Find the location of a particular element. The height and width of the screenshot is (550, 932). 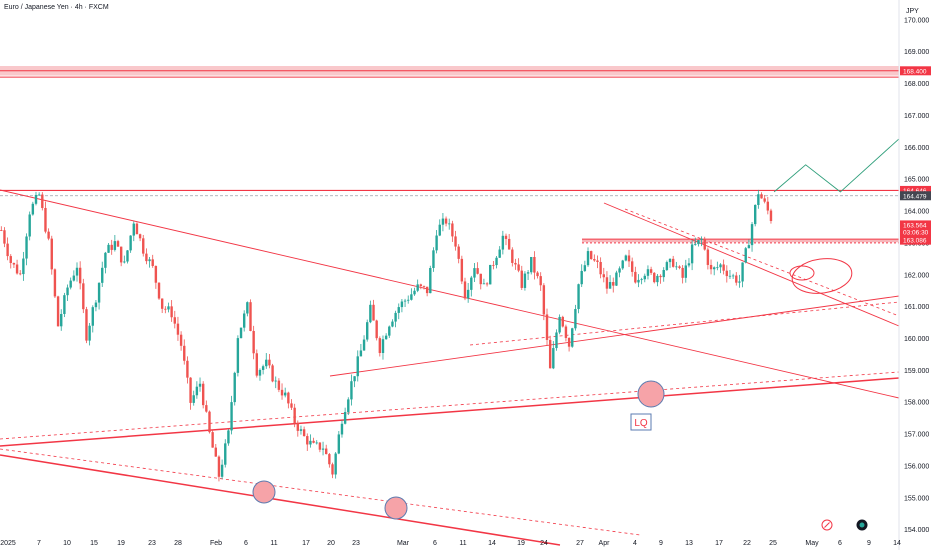

x-tick-label: 13 is located at coordinates (689, 543).